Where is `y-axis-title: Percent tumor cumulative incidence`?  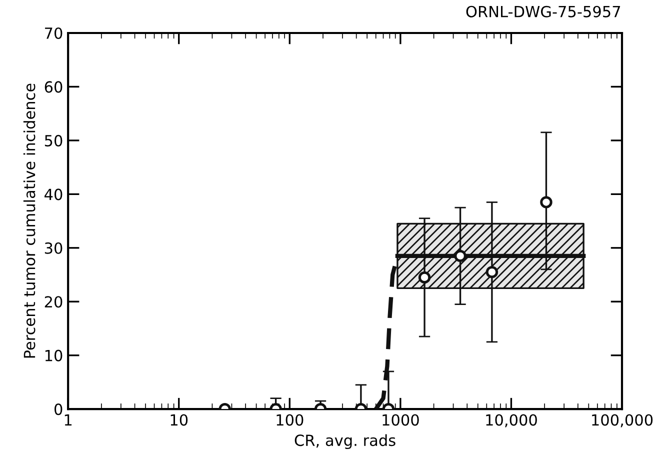 y-axis-title: Percent tumor cumulative incidence is located at coordinates (29, 221).